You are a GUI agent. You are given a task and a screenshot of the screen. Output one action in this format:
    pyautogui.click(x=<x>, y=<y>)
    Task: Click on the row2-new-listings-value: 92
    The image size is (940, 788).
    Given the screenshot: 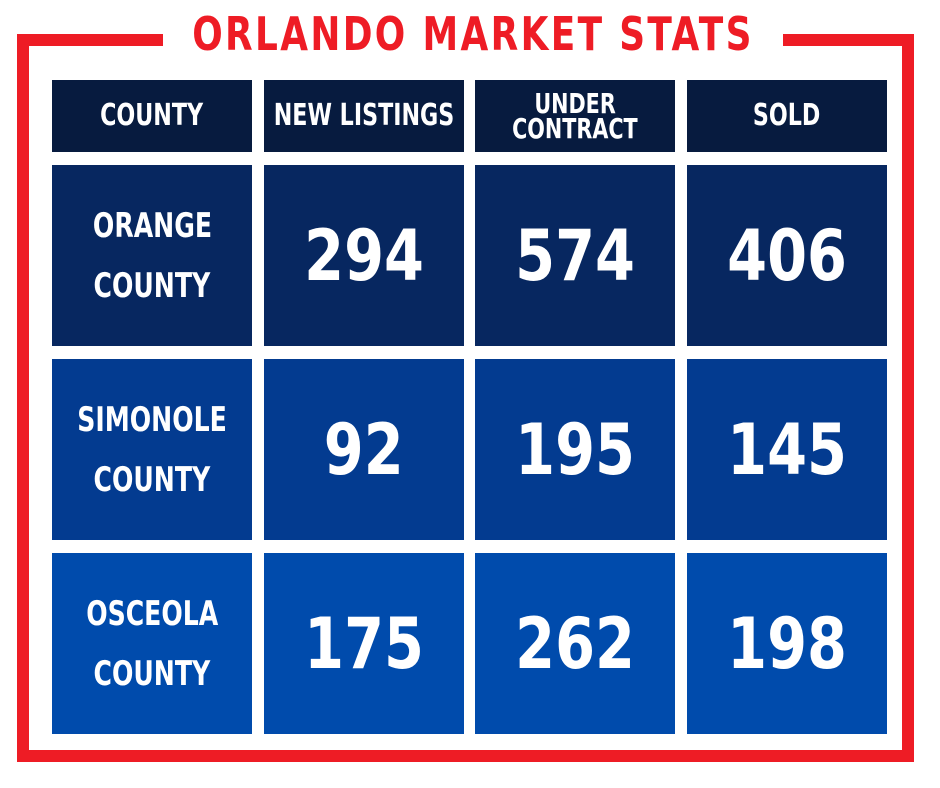 What is the action you would take?
    pyautogui.click(x=364, y=449)
    